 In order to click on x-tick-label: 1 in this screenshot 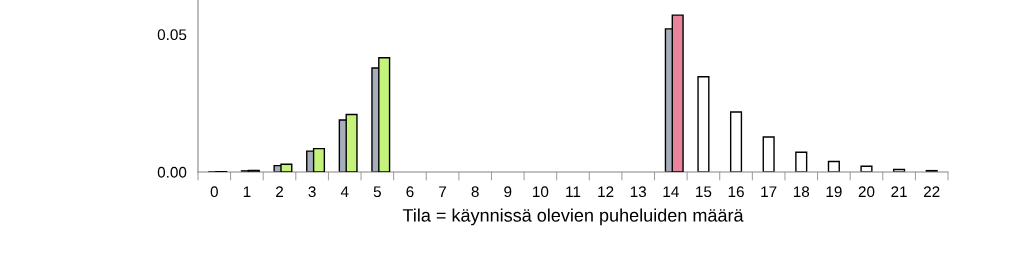, I will do `click(247, 191)`.